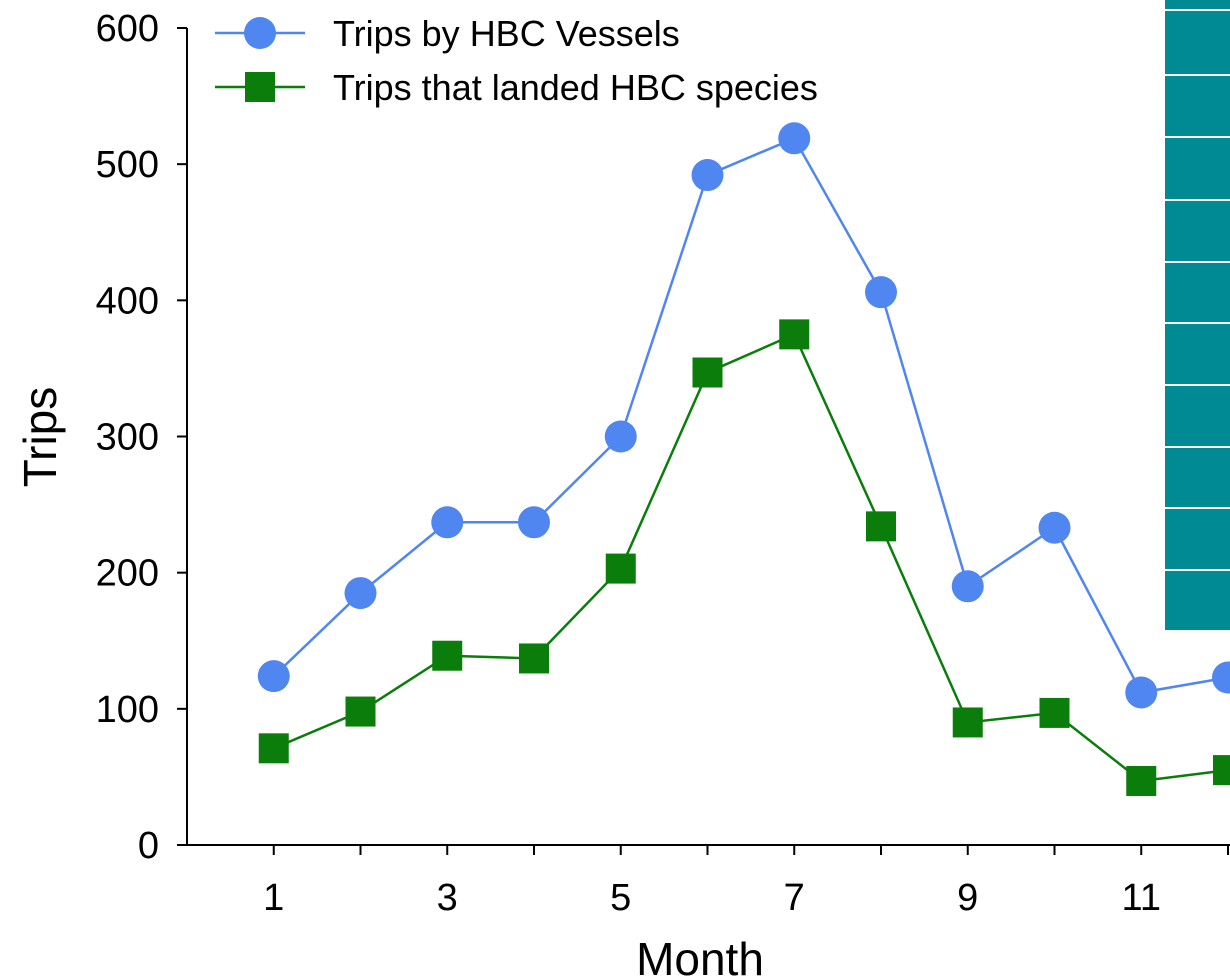 The width and height of the screenshot is (1230, 980). I want to click on y-tick-label: 500, so click(127, 165).